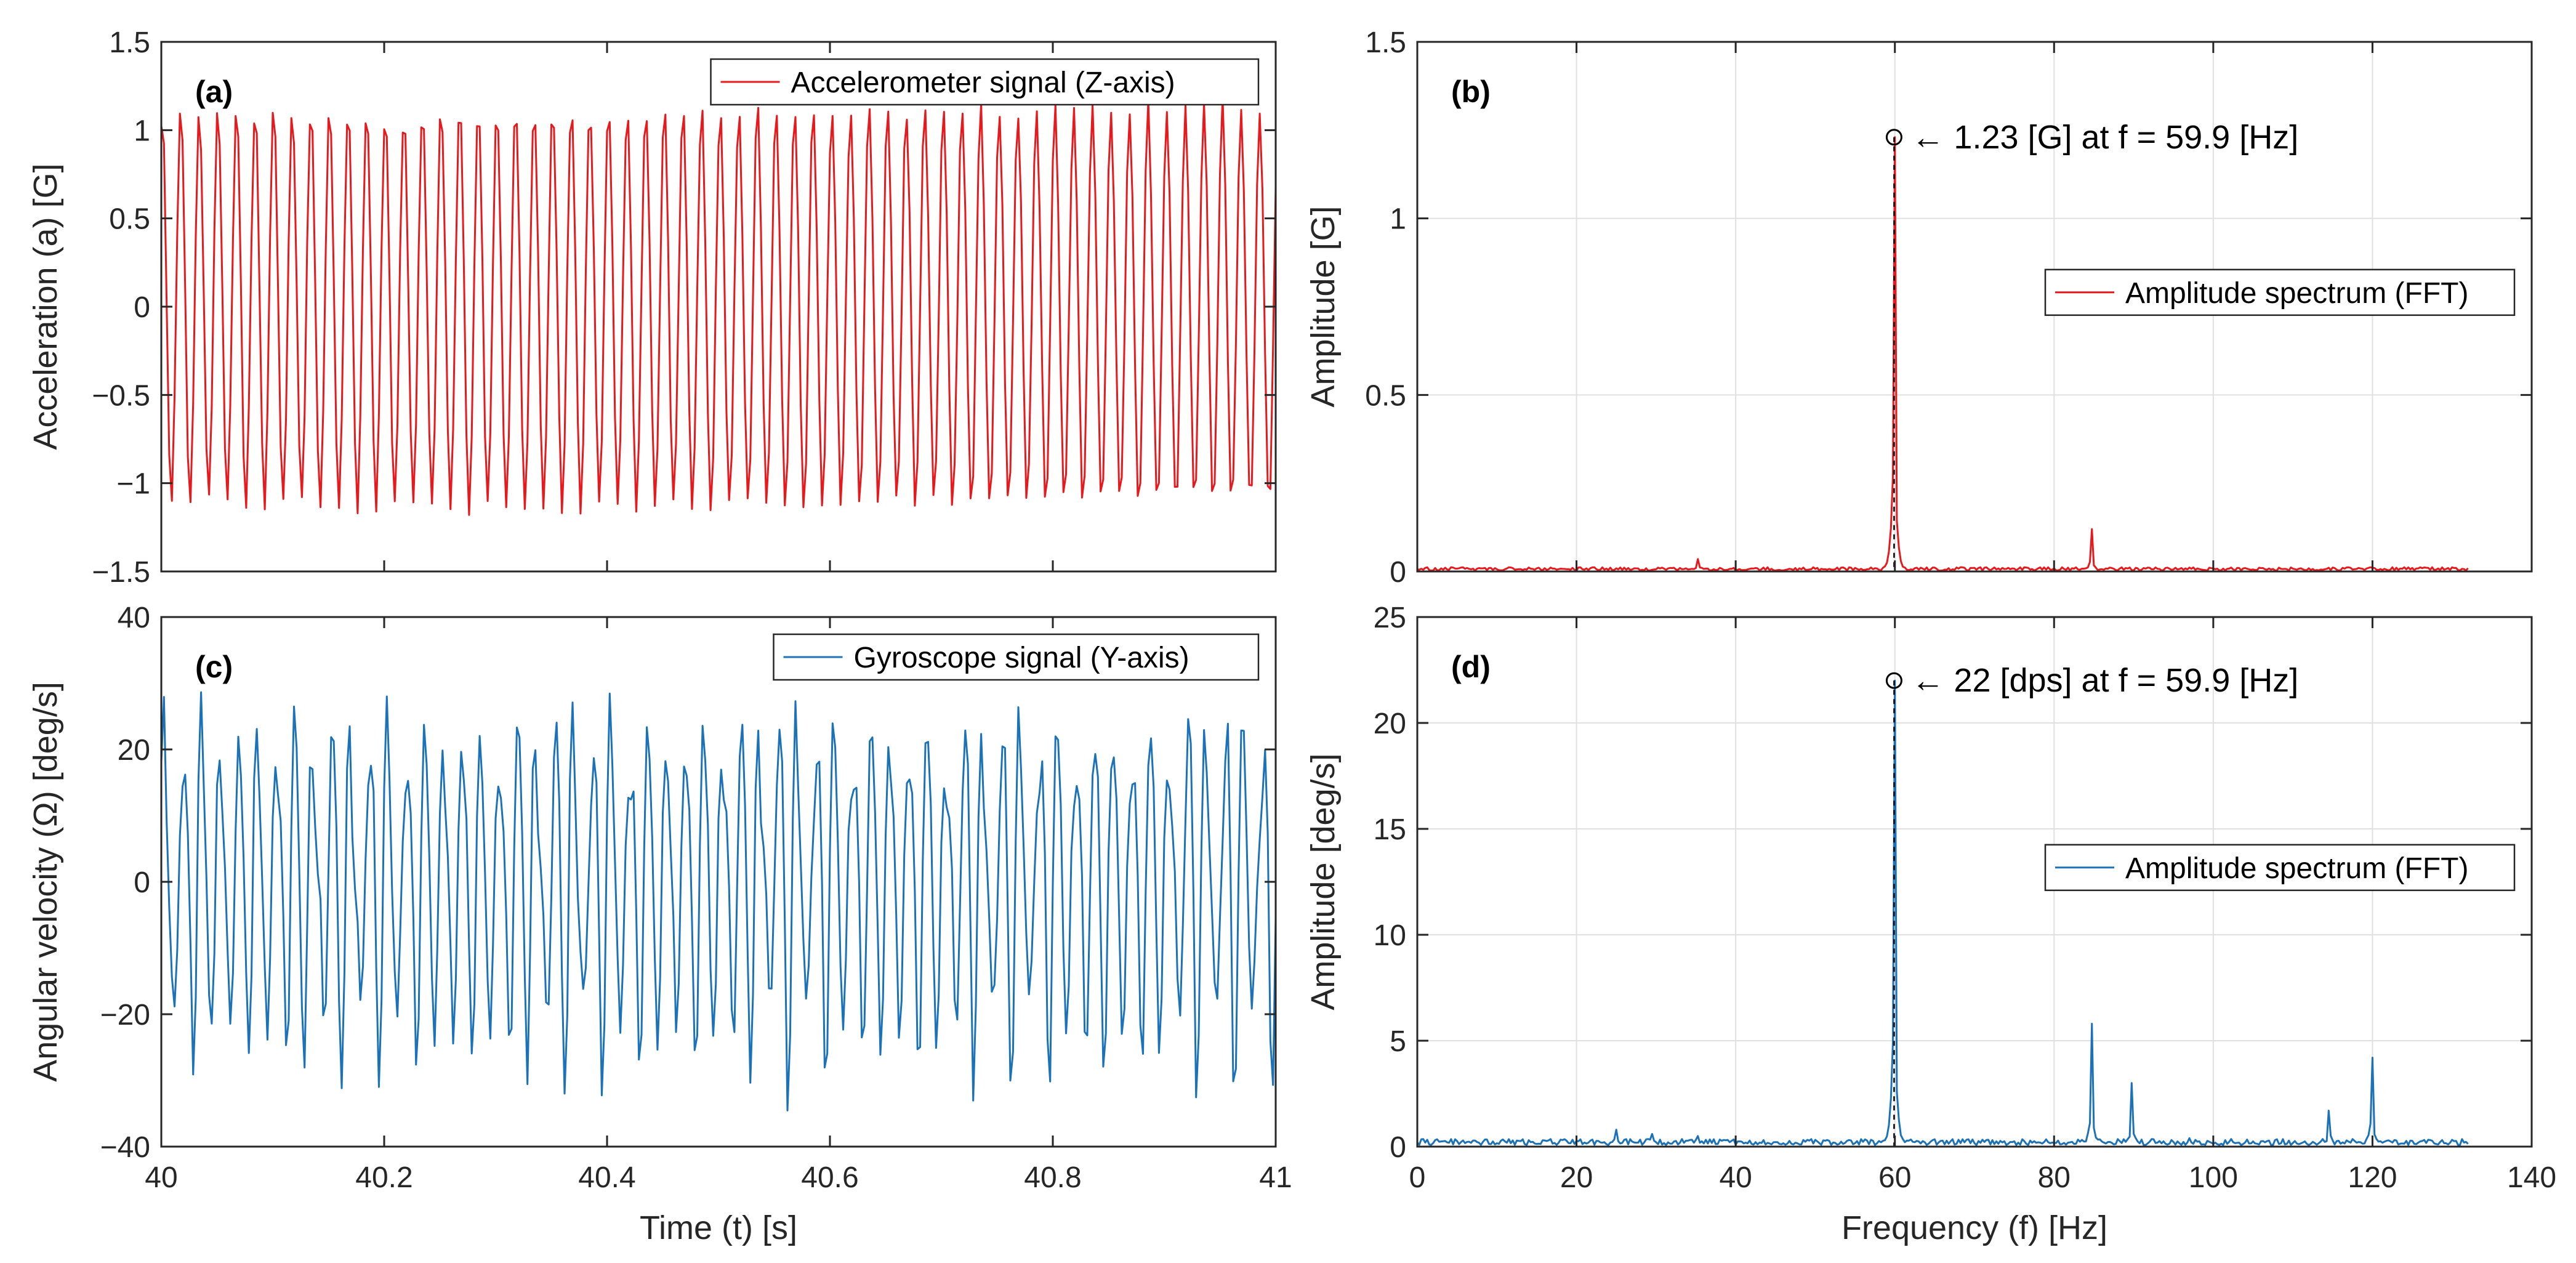 The image size is (2576, 1263). What do you see at coordinates (2213, 1177) in the screenshot?
I see `x-tick-label: 100` at bounding box center [2213, 1177].